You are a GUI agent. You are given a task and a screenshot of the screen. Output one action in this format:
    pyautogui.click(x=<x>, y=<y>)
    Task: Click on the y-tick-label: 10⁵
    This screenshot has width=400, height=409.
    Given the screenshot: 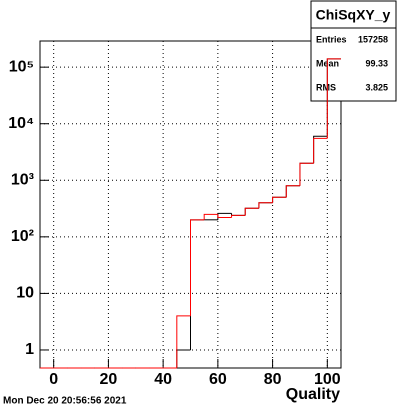 What is the action you would take?
    pyautogui.click(x=21, y=66)
    